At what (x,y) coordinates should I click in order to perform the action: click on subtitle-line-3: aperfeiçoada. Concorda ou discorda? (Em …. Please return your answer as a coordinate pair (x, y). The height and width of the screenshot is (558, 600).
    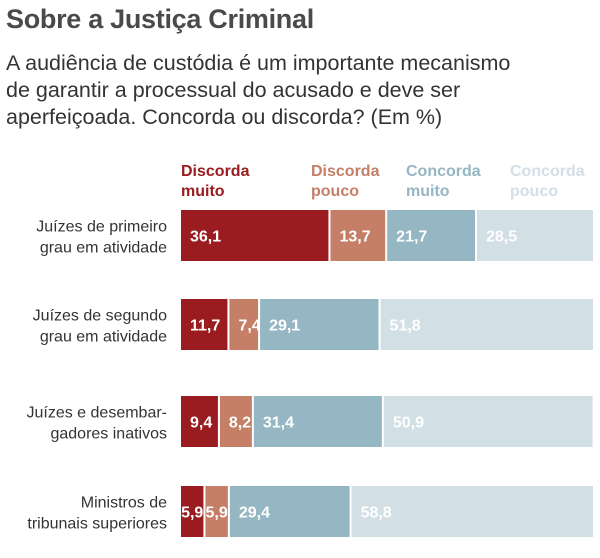
    Looking at the image, I should click on (224, 117).